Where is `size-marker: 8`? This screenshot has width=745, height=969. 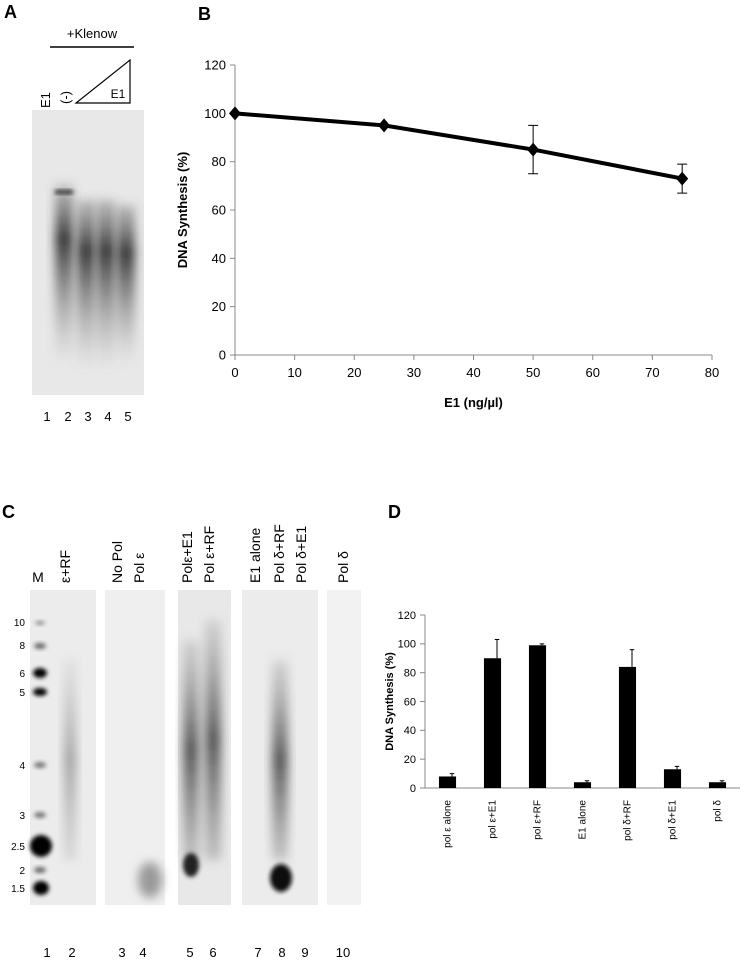
size-marker: 8 is located at coordinates (22, 646).